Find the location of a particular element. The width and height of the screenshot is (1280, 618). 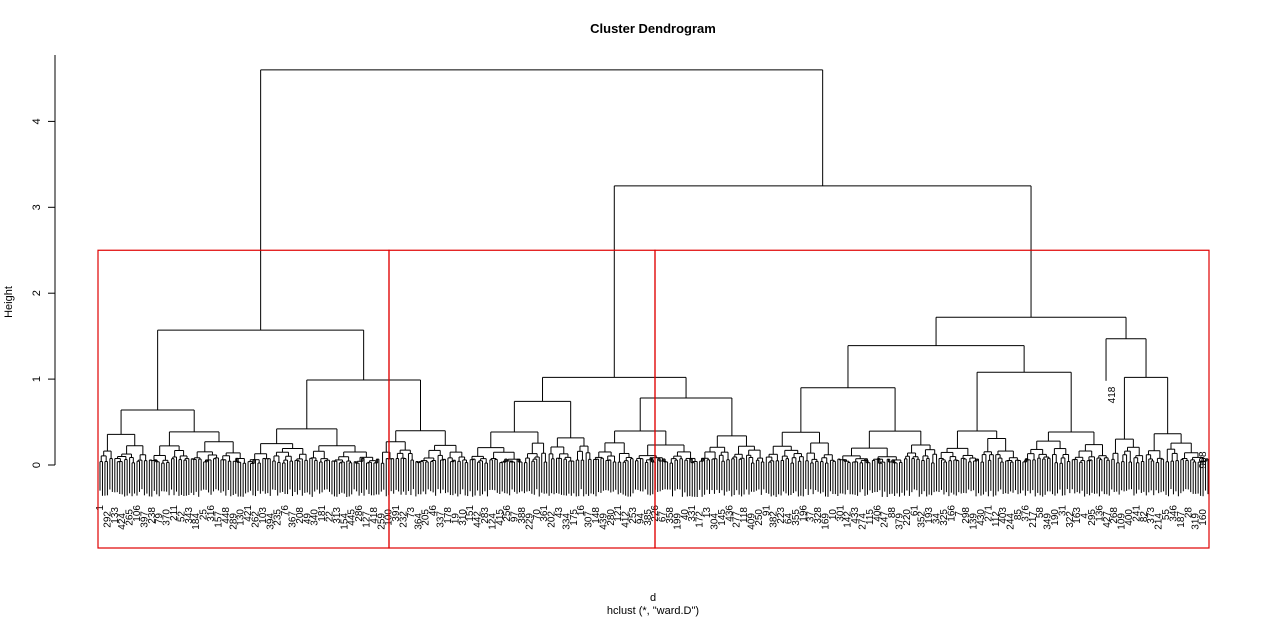

leaf-label: 1 is located at coordinates (100, 508).